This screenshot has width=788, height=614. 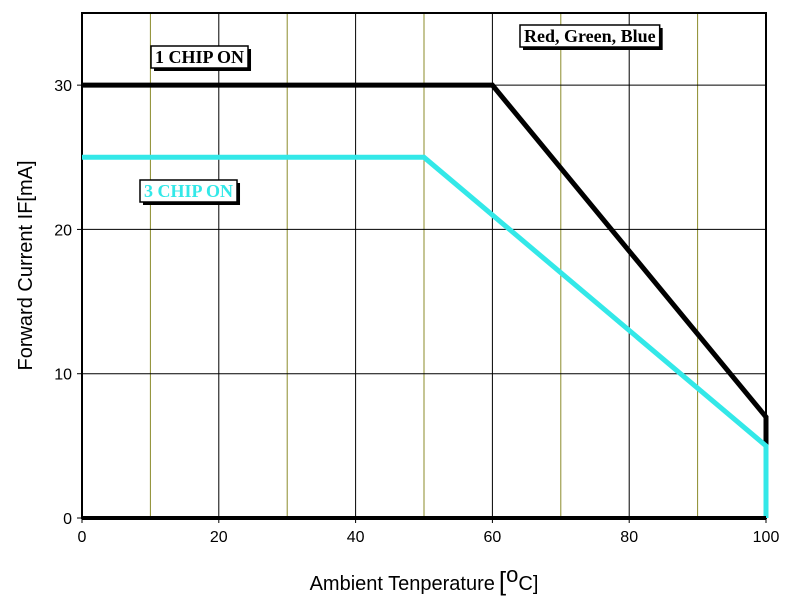 I want to click on annotation-label-box, so click(x=590, y=36).